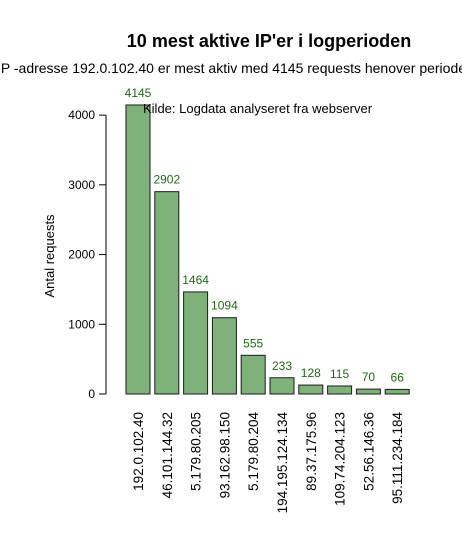 The width and height of the screenshot is (462, 548). I want to click on bar-value-label: 2902, so click(166, 180).